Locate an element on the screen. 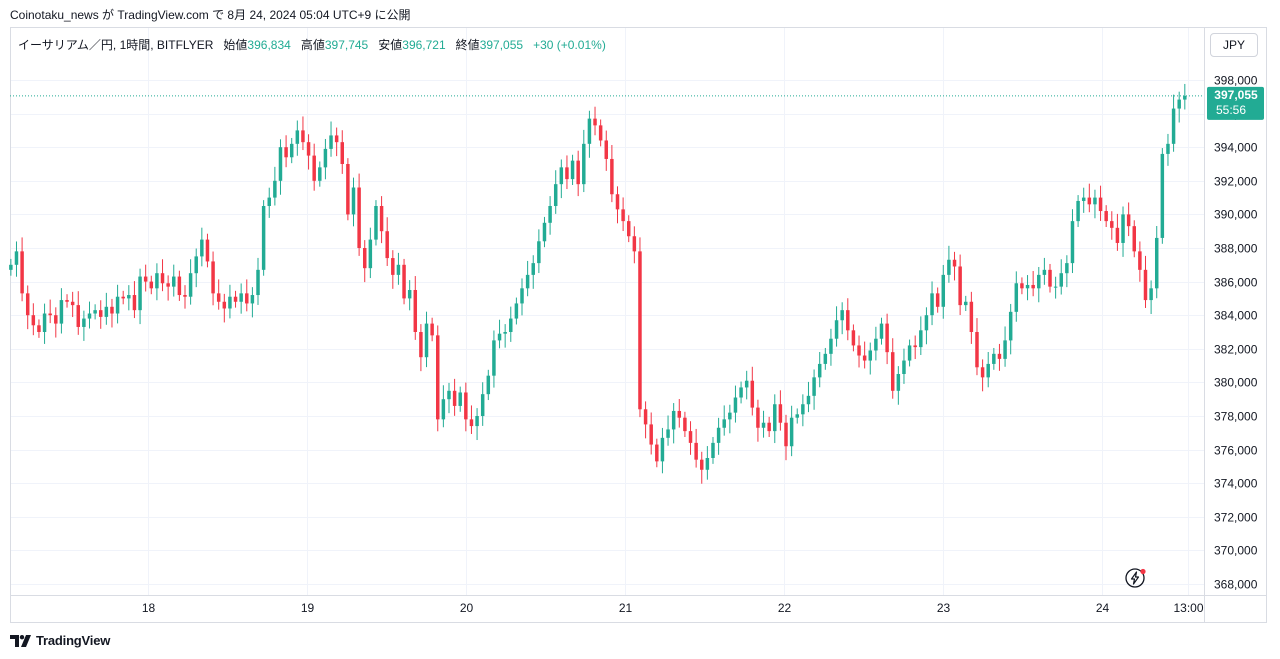 This screenshot has width=1280, height=659. low-label: 安値 is located at coordinates (390, 45).